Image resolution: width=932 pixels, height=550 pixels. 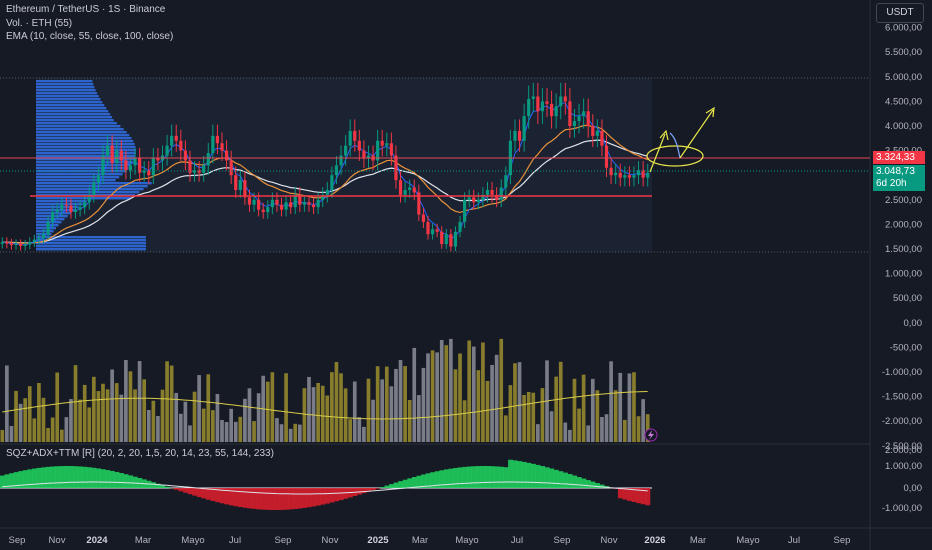 What do you see at coordinates (696, 134) in the screenshot?
I see `projection-arrow-target` at bounding box center [696, 134].